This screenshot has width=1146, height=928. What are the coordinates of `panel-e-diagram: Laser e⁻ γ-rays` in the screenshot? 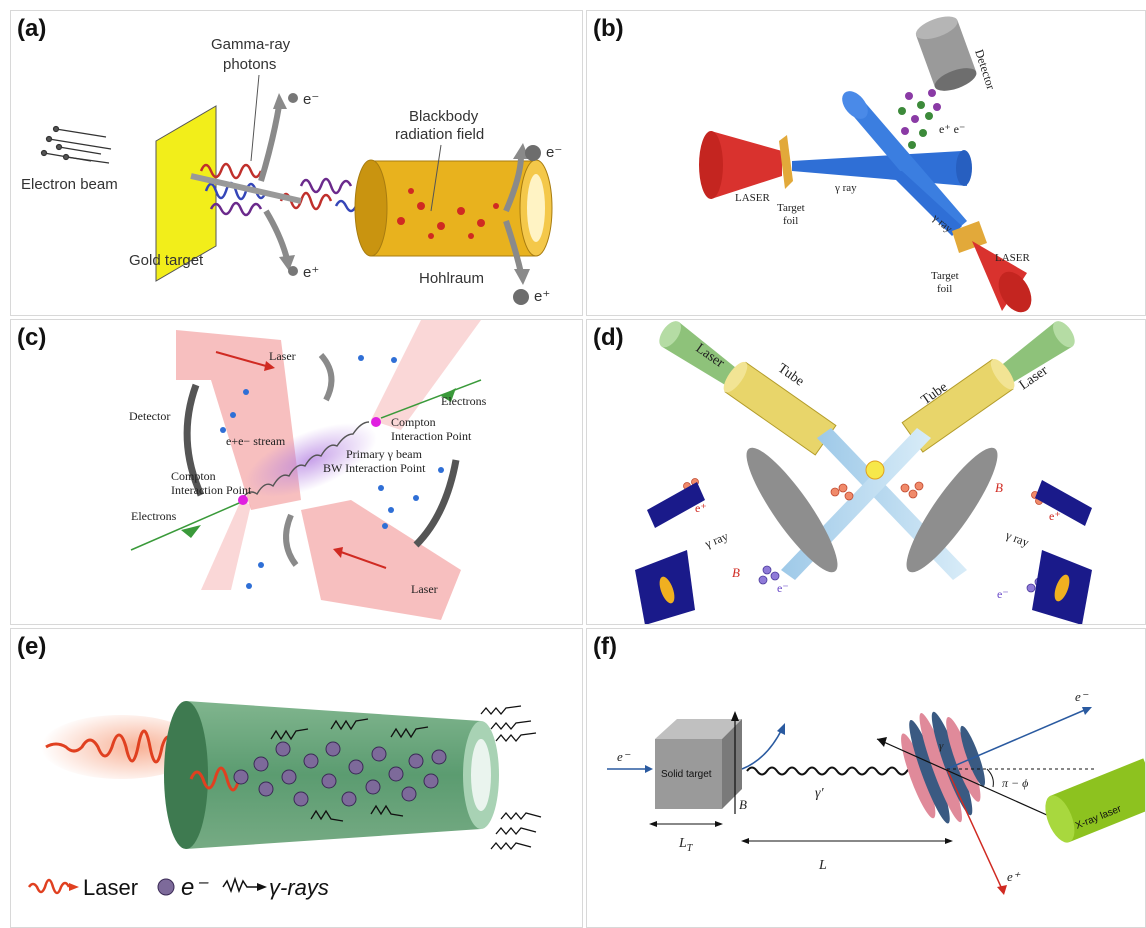 It's located at (284, 801).